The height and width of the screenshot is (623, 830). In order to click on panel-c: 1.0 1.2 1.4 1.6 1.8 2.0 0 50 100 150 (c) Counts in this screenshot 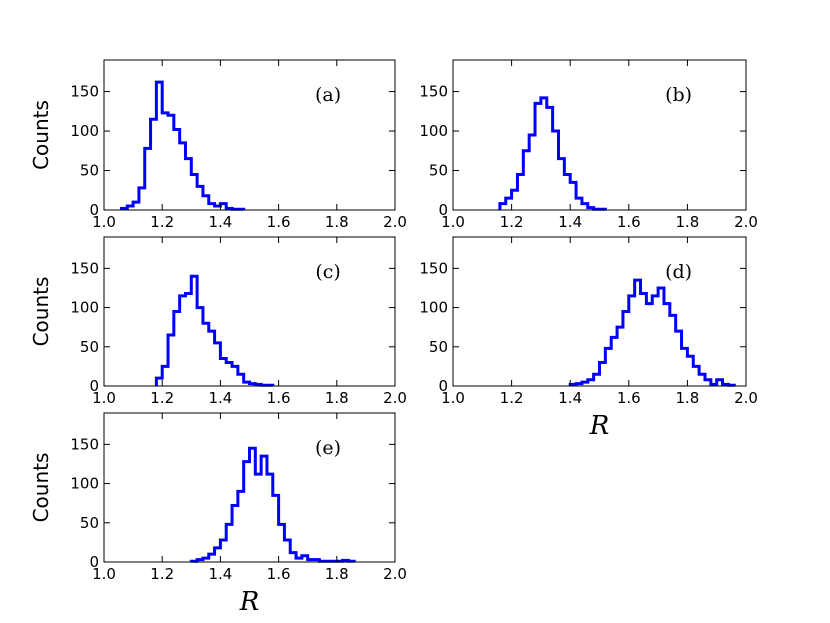, I will do `click(218, 321)`.